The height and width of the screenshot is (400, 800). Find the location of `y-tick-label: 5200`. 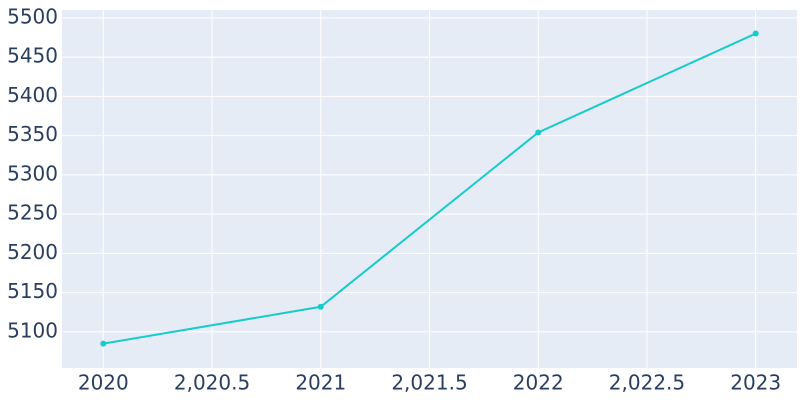

y-tick-label: 5200 is located at coordinates (32, 252).